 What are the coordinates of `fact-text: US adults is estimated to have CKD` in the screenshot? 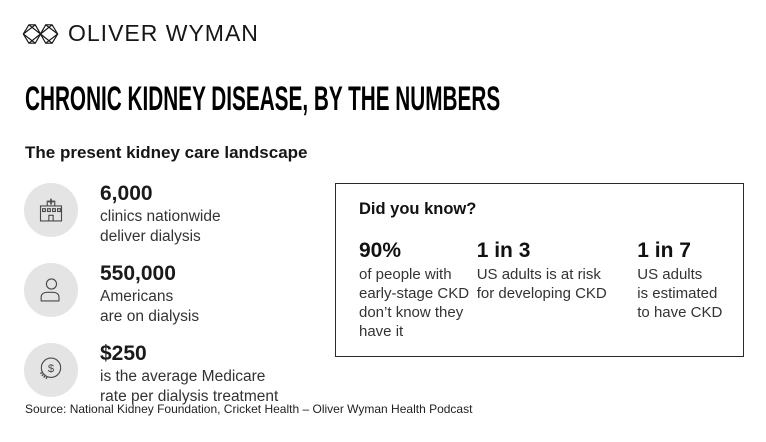 It's located at (680, 293).